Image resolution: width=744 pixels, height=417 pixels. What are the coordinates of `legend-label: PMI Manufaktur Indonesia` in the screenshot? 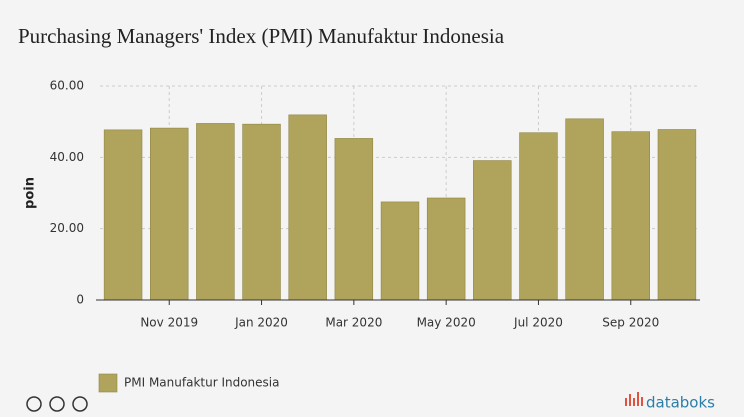 It's located at (201, 383).